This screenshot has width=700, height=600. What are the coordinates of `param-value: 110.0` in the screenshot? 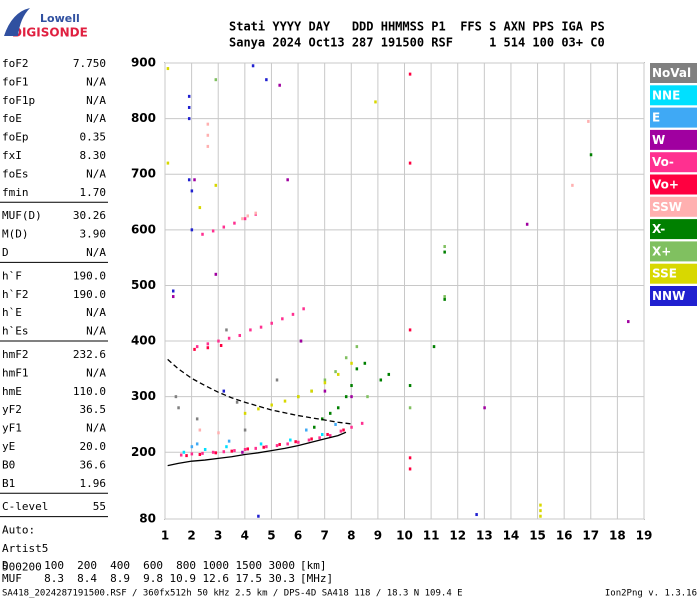 It's located at (89, 391).